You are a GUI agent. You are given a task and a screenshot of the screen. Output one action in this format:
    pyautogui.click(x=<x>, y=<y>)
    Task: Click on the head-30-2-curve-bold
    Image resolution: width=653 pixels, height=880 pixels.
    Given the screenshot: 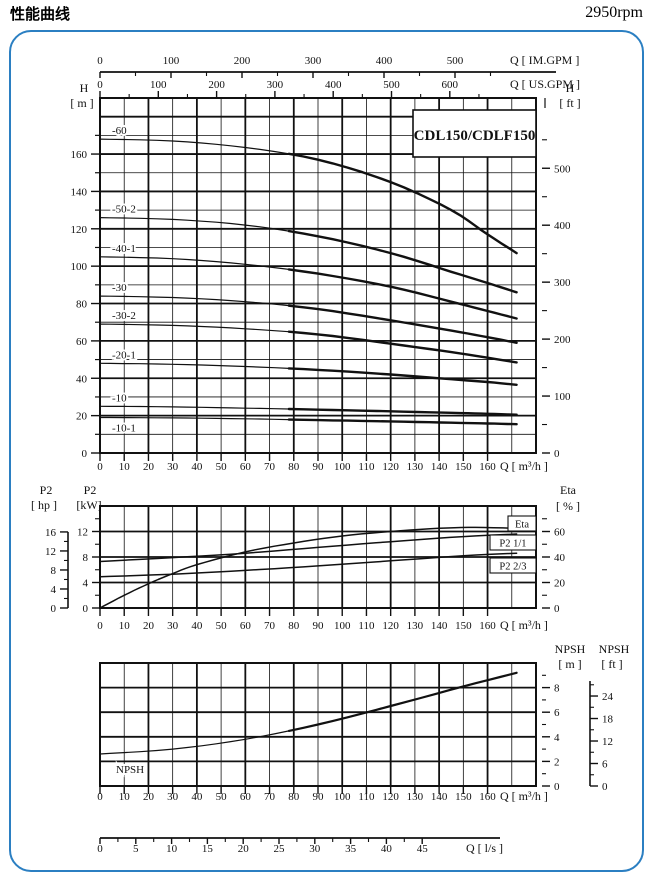 What is the action you would take?
    pyautogui.click(x=402, y=347)
    